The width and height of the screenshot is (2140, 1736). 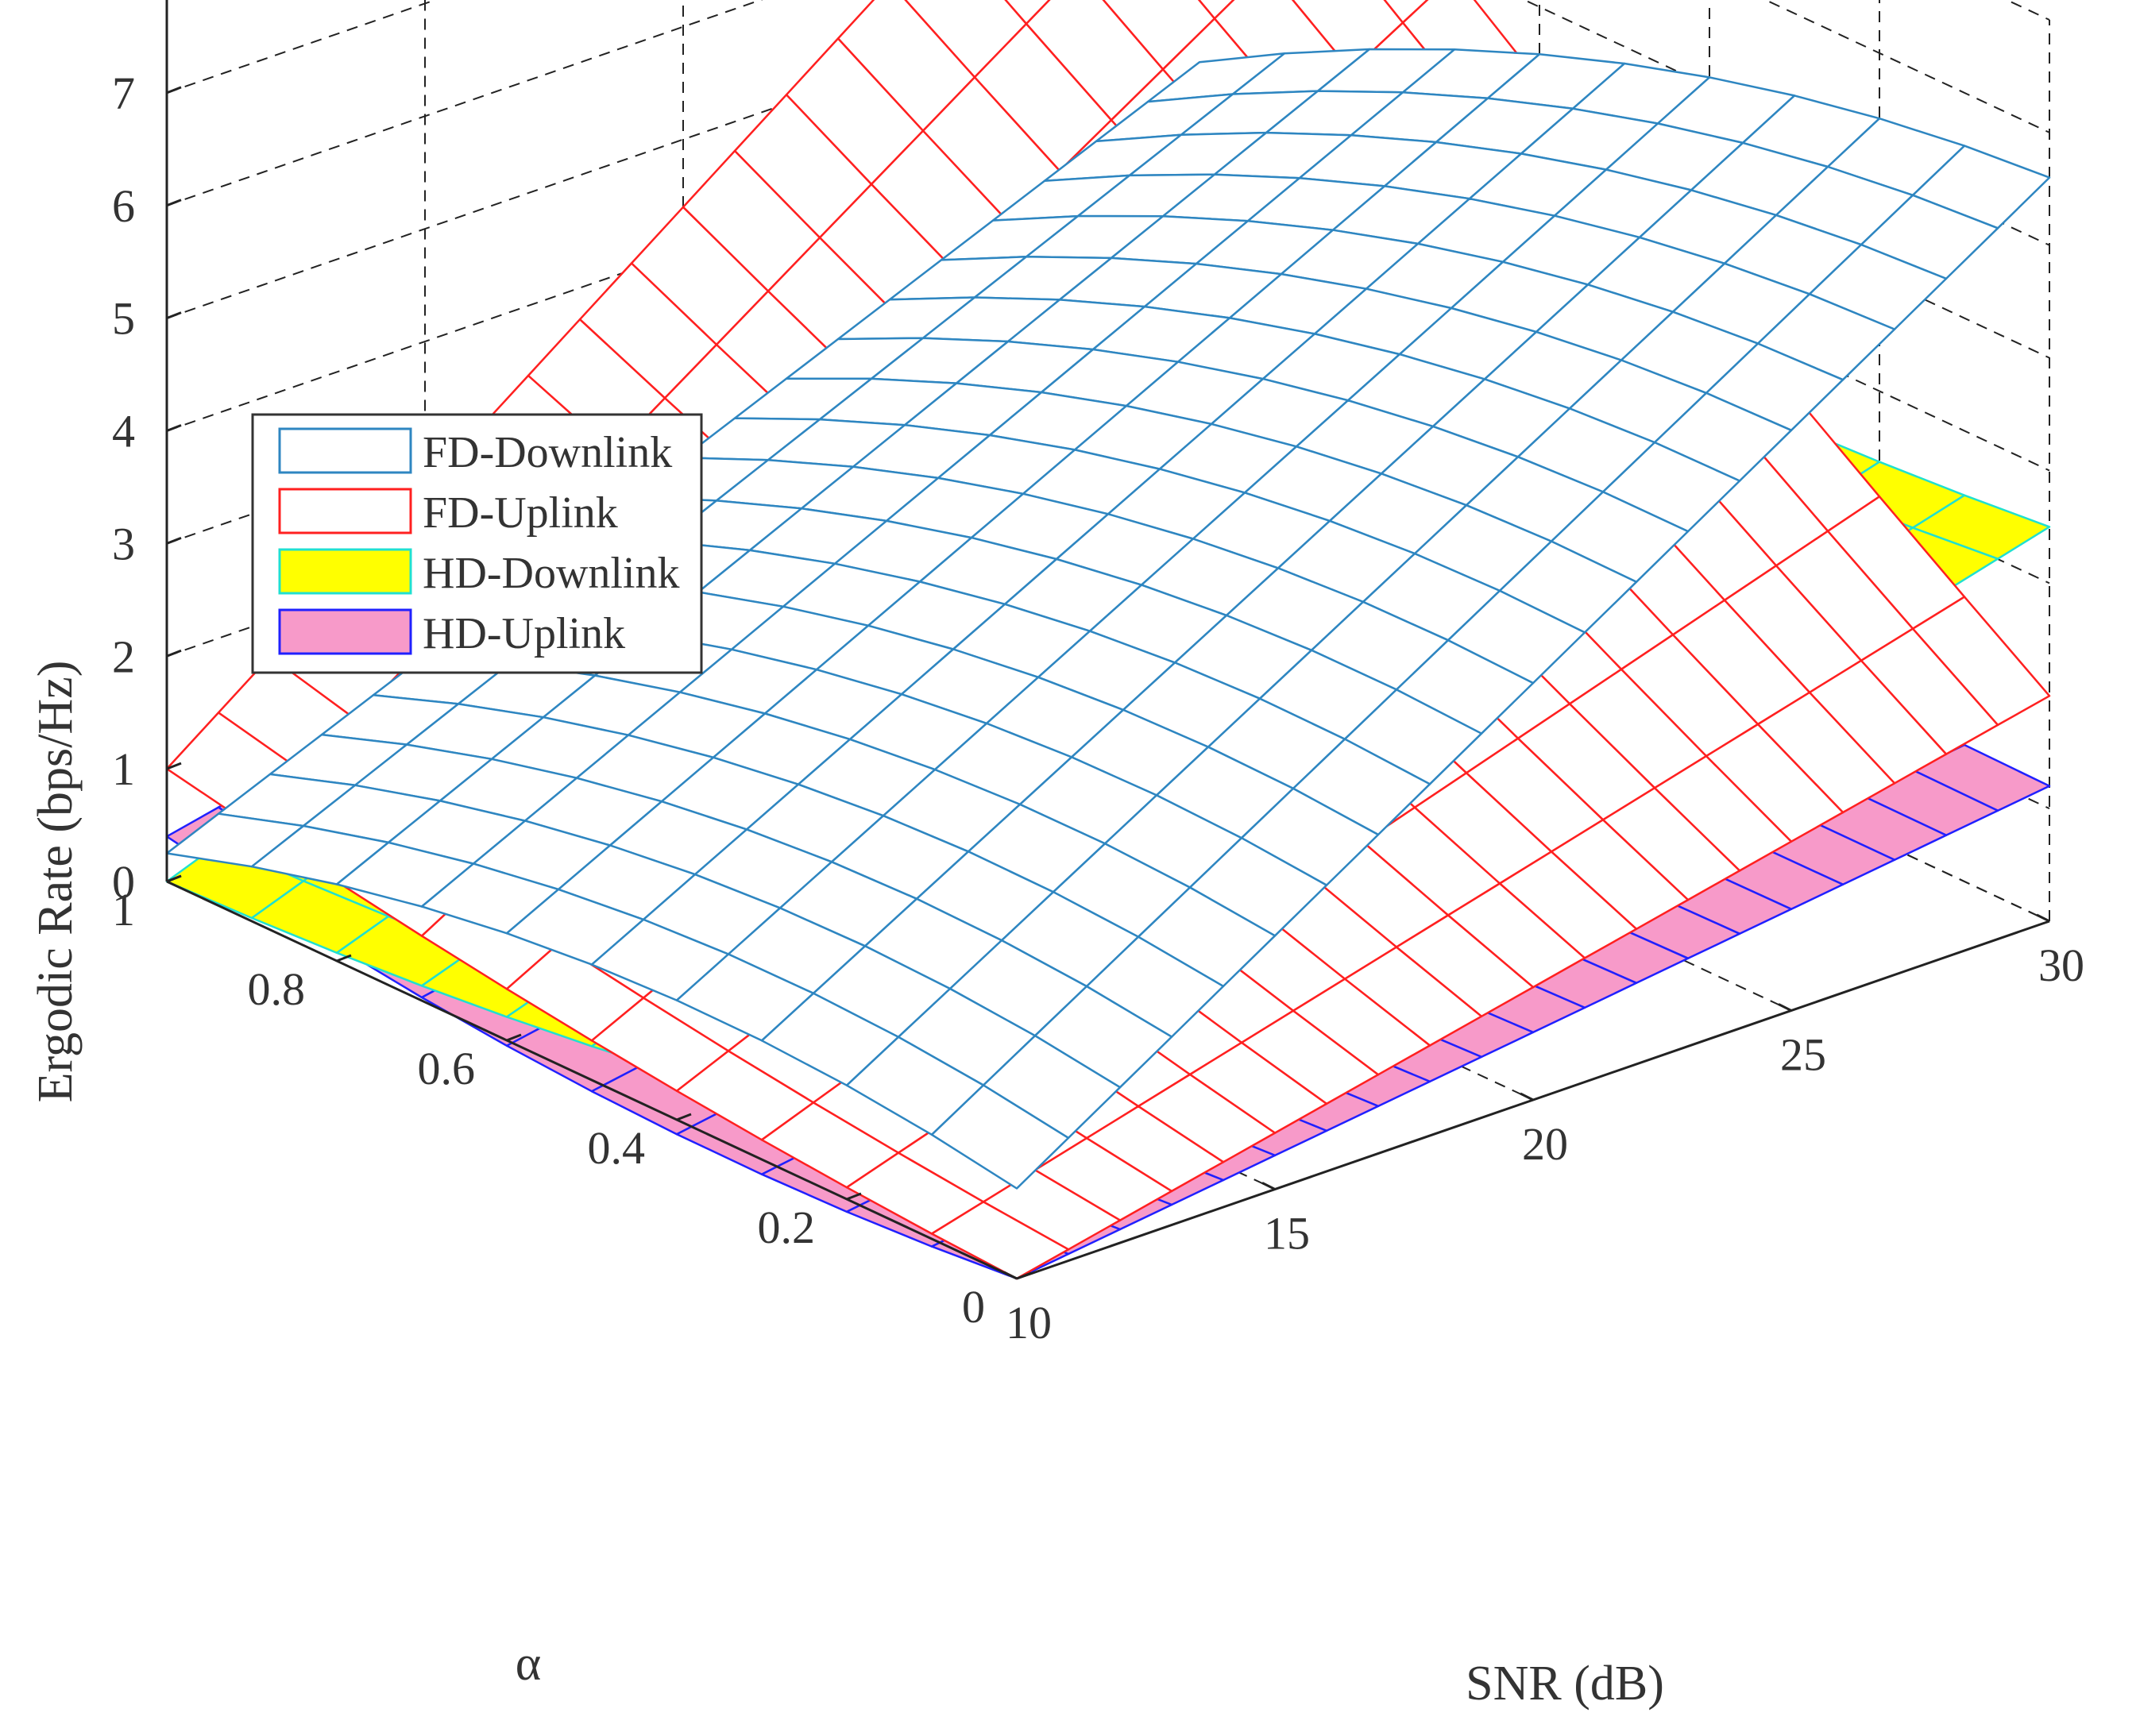 I want to click on legend-entry-fd-uplink: FD-Uplink, so click(x=448, y=513).